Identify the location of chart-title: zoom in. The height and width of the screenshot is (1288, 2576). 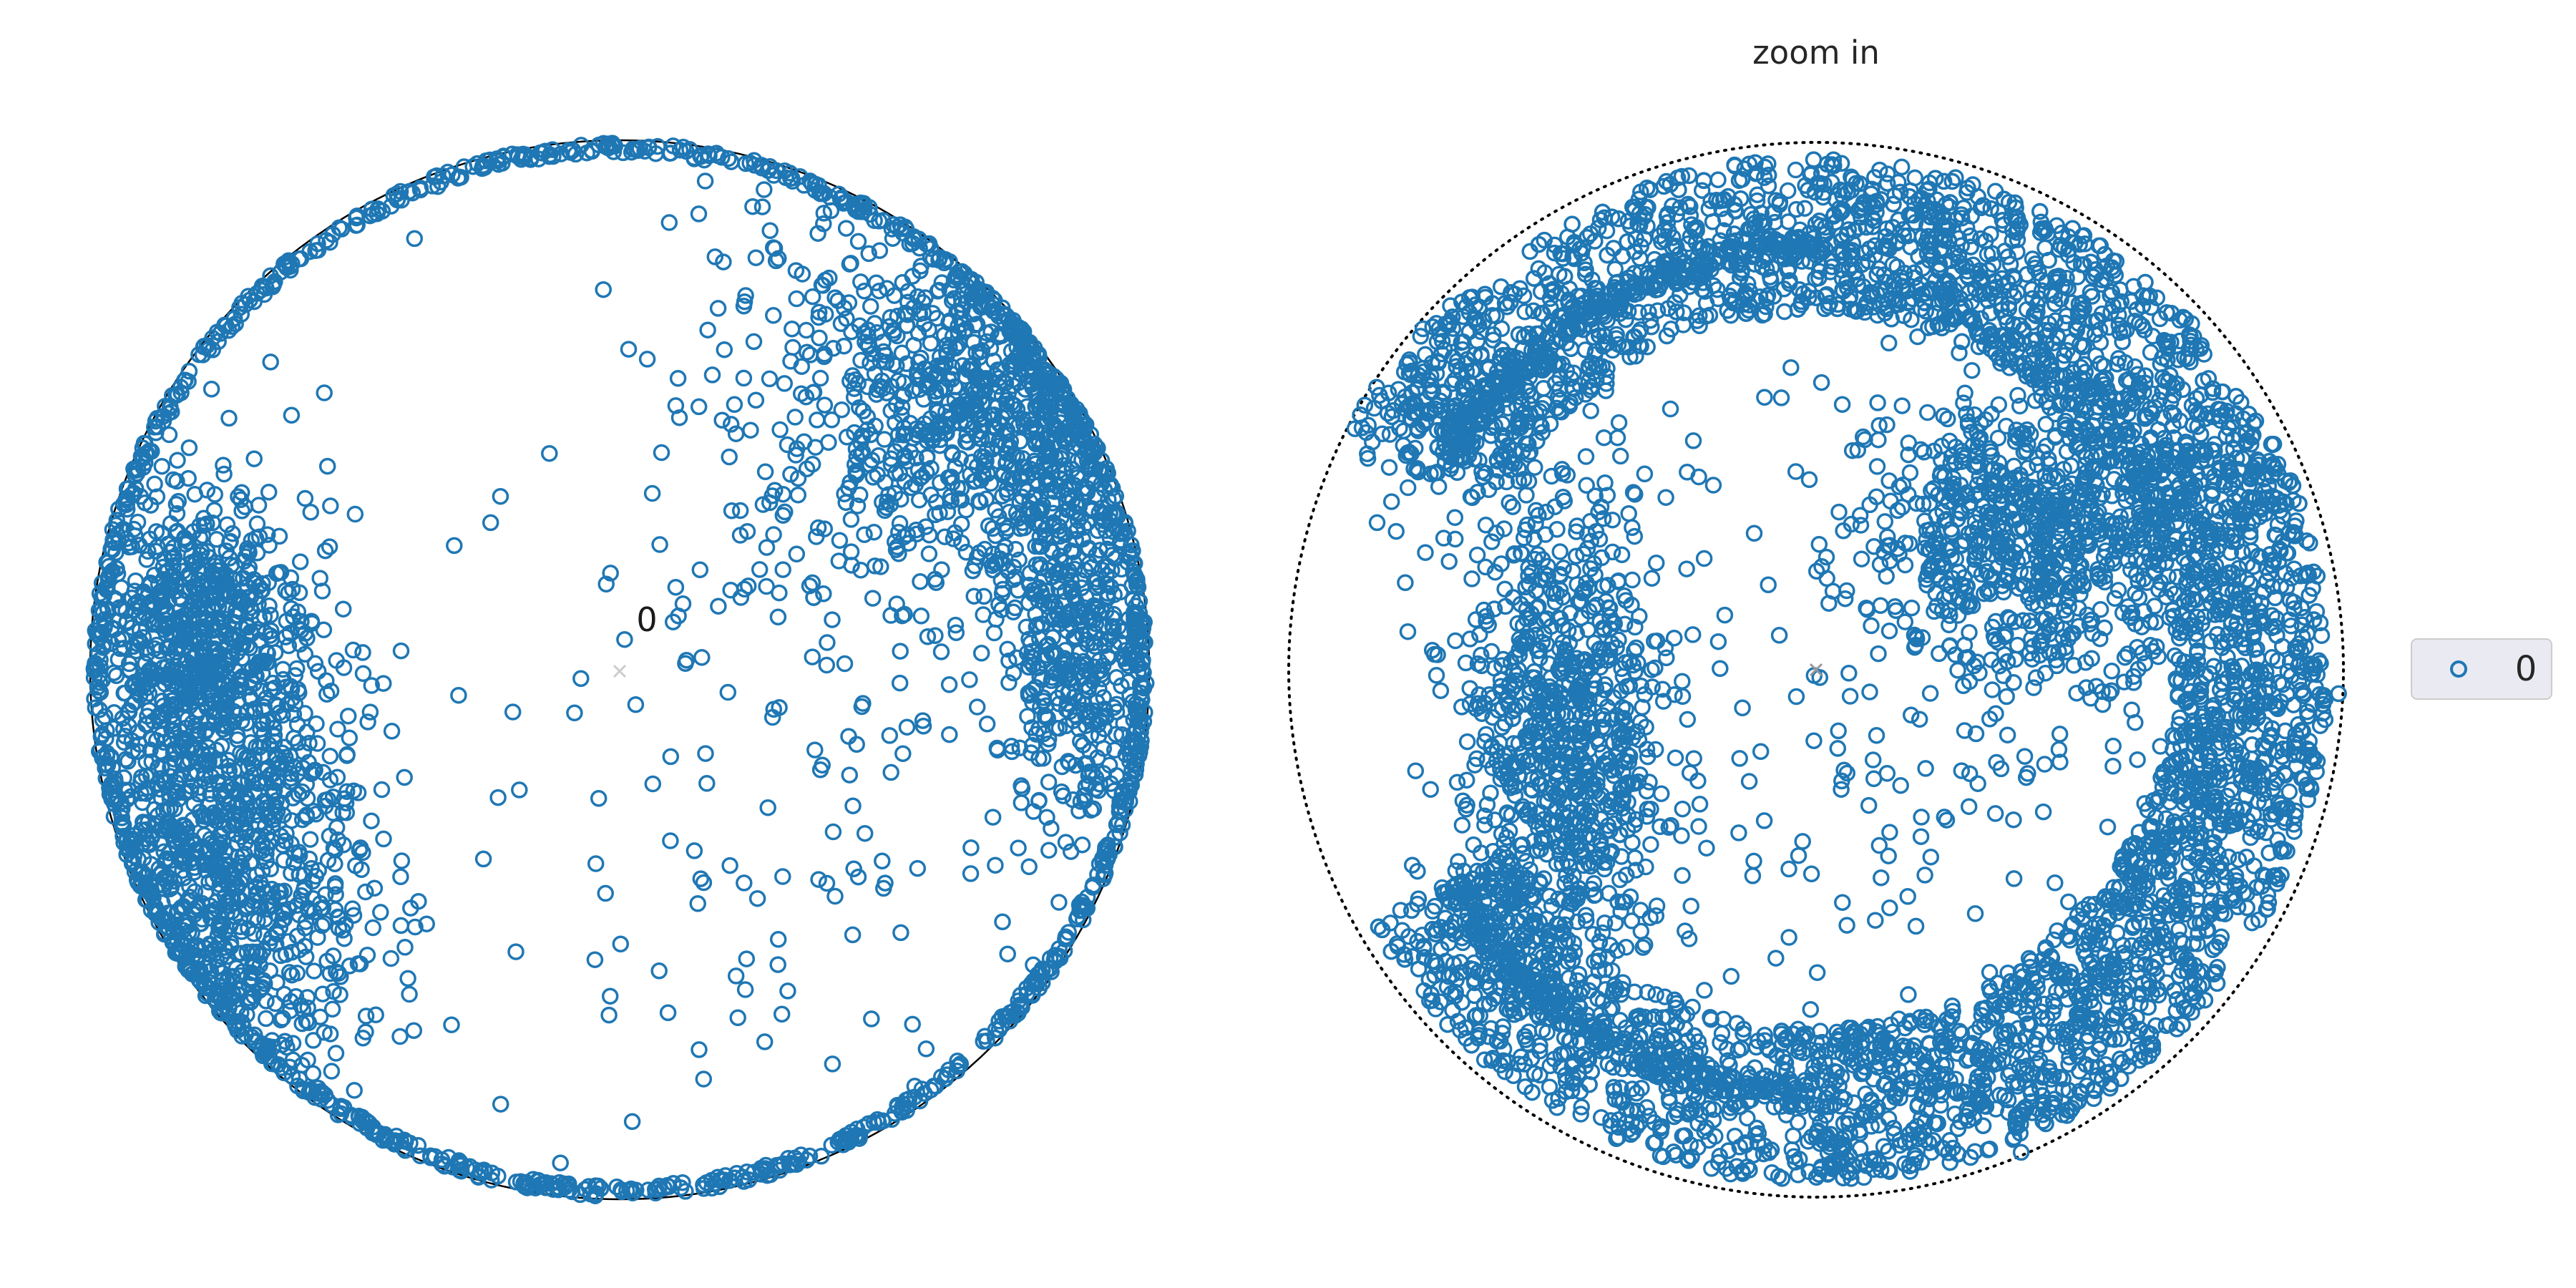
(1816, 53).